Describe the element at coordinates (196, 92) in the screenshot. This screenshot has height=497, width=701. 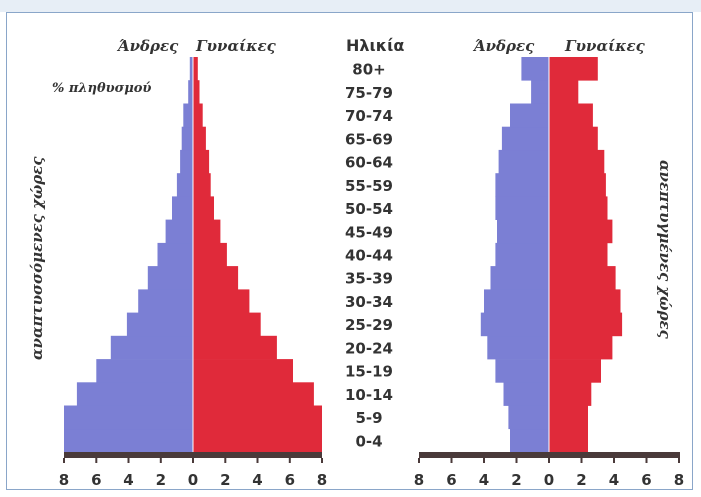
I see `bar-women-75-79-chart0` at that location.